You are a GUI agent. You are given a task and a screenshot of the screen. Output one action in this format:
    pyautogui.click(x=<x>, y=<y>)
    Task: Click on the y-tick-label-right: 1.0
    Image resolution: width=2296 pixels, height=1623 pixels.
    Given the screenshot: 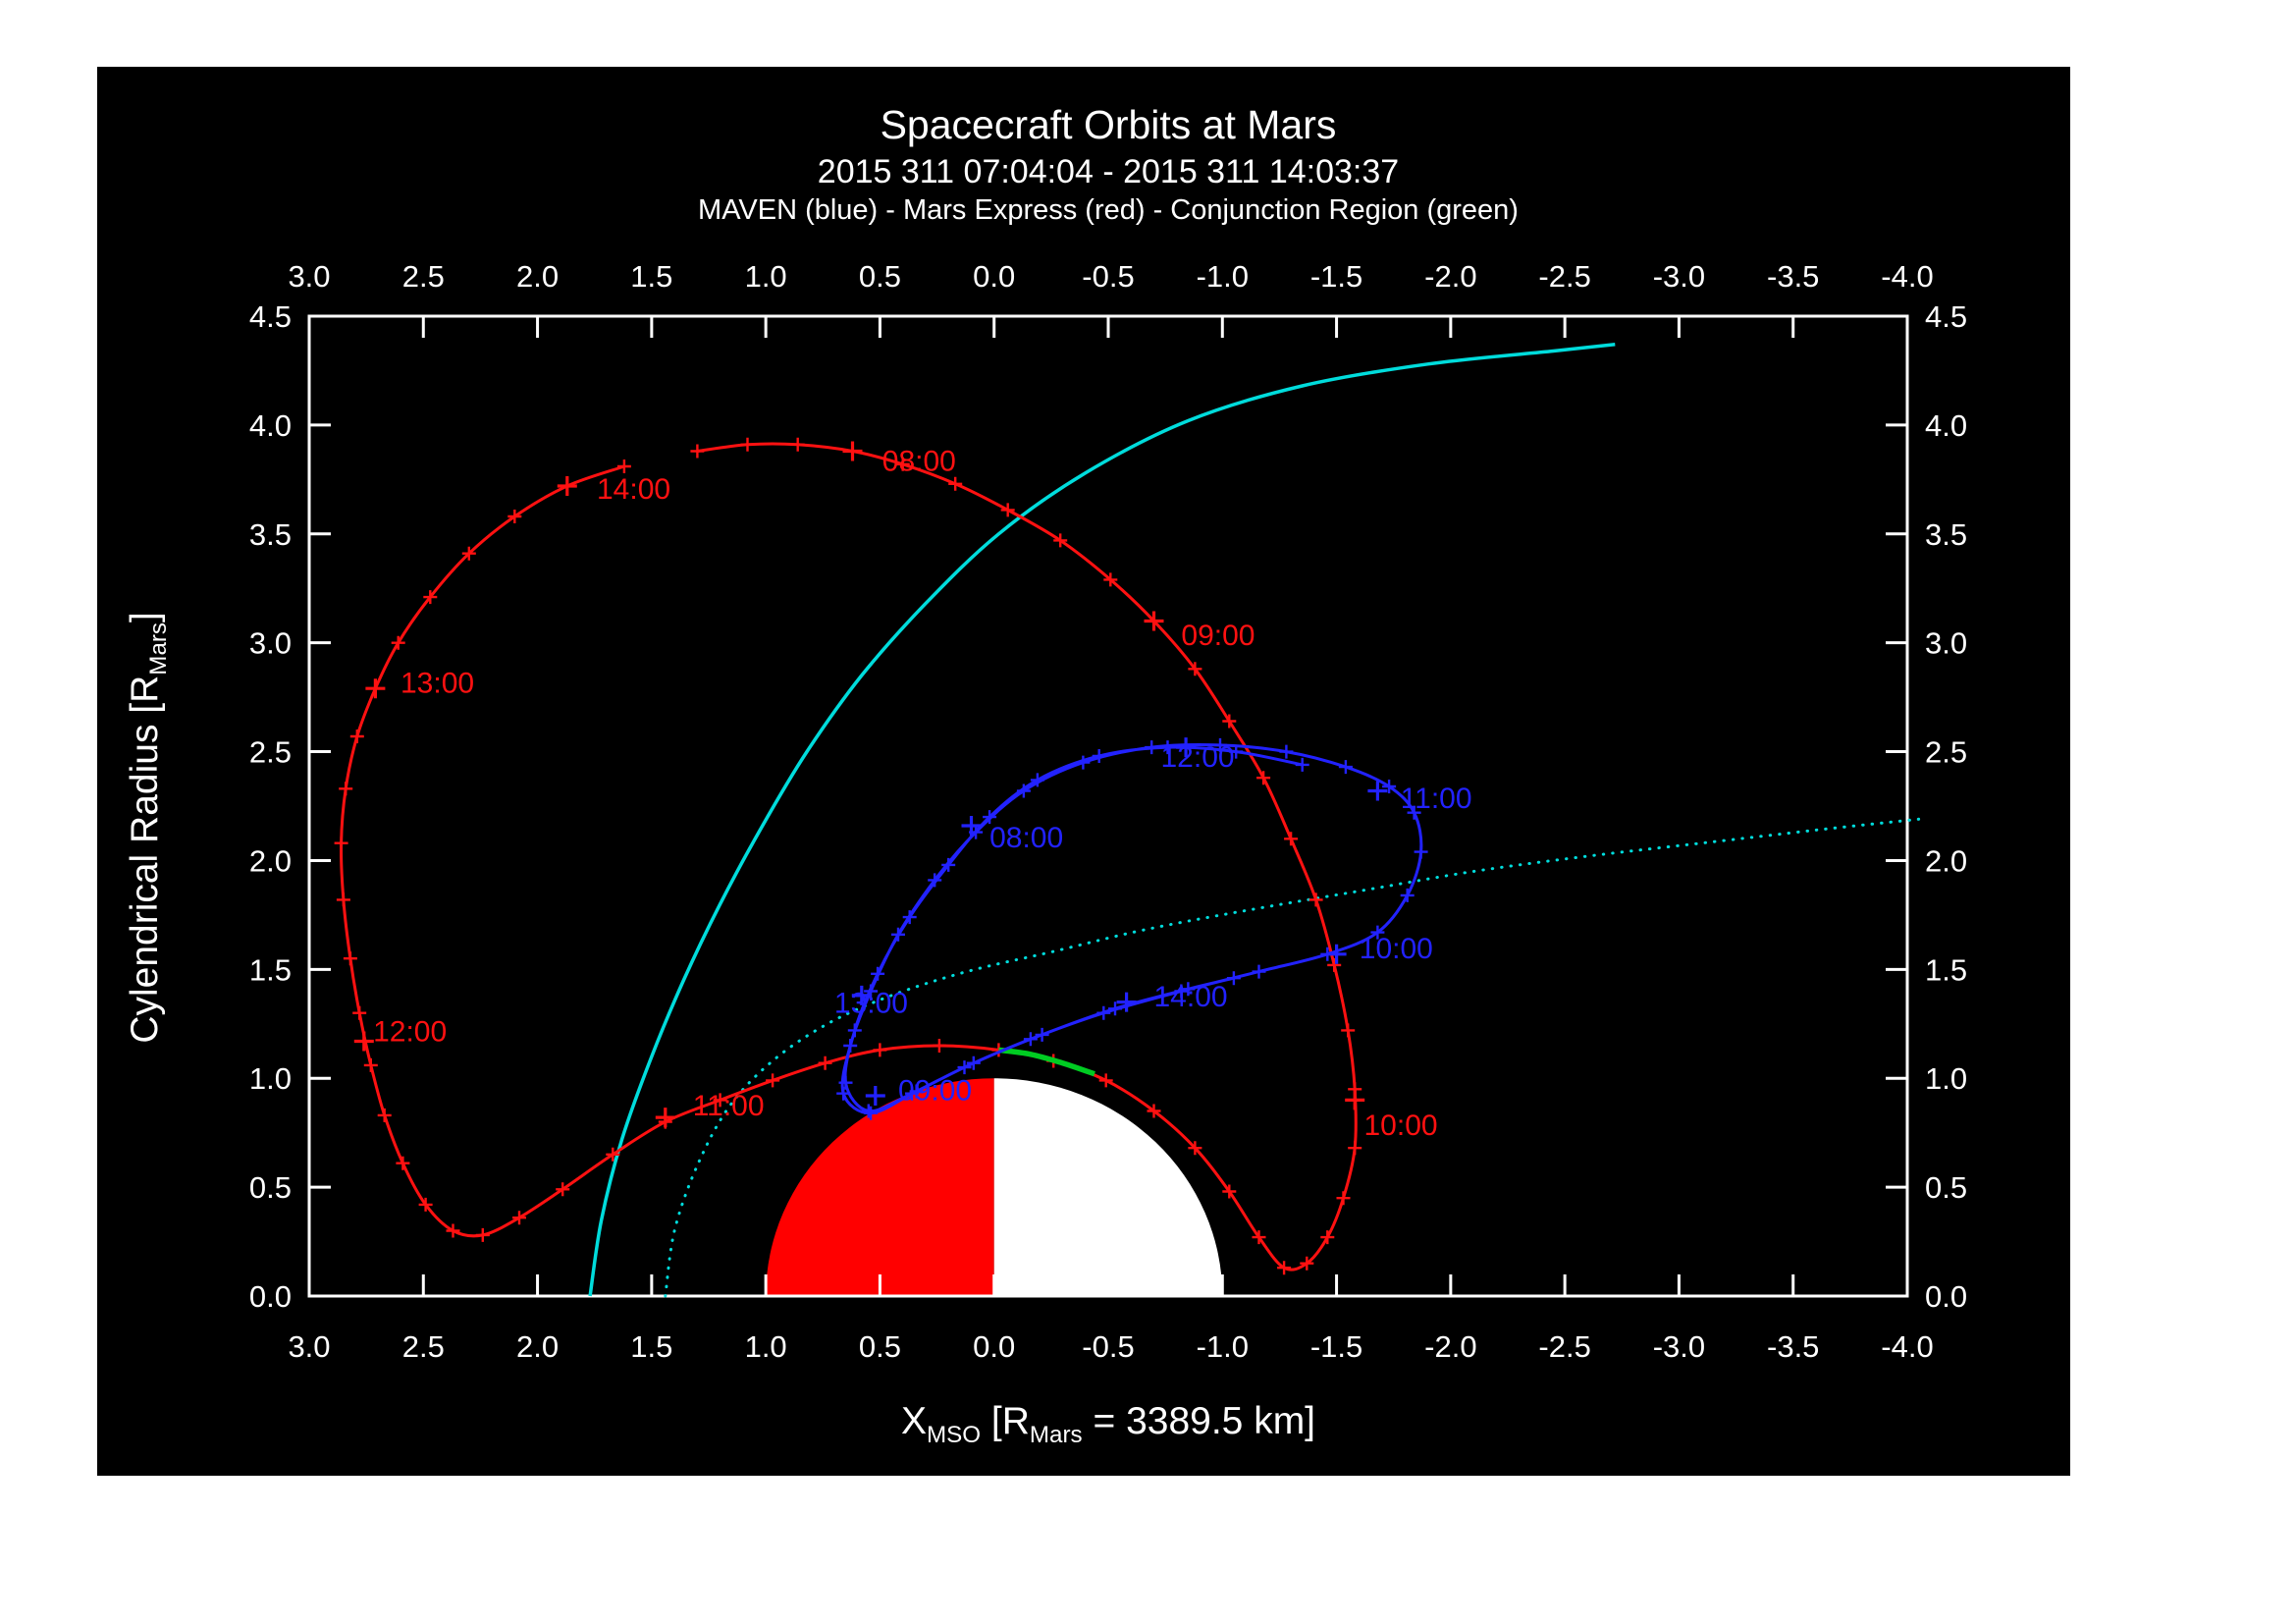 What is the action you would take?
    pyautogui.click(x=1946, y=1078)
    